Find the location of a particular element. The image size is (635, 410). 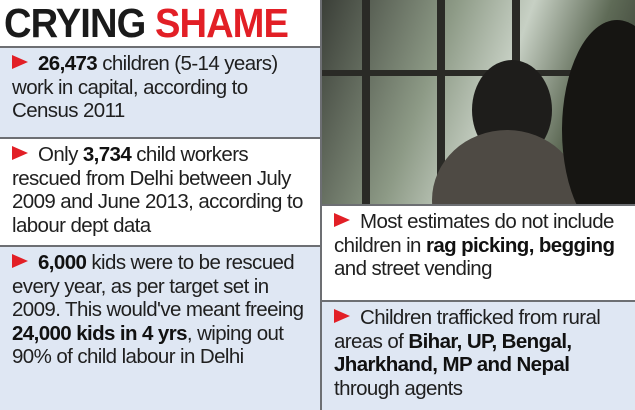

fact-highlight: 6,000 is located at coordinates (62, 262).